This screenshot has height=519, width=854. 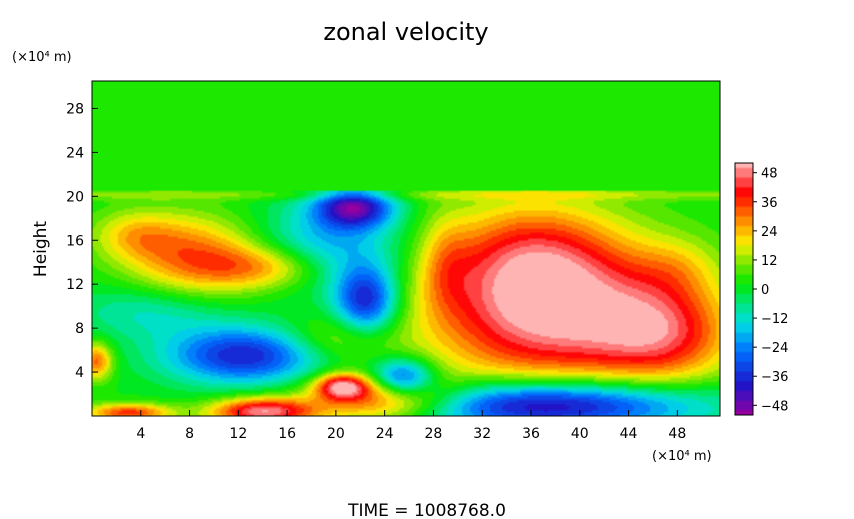 I want to click on colorbar-ticks: 48 36 24 12 0 −12 −24 −36 −48, so click(x=770, y=290).